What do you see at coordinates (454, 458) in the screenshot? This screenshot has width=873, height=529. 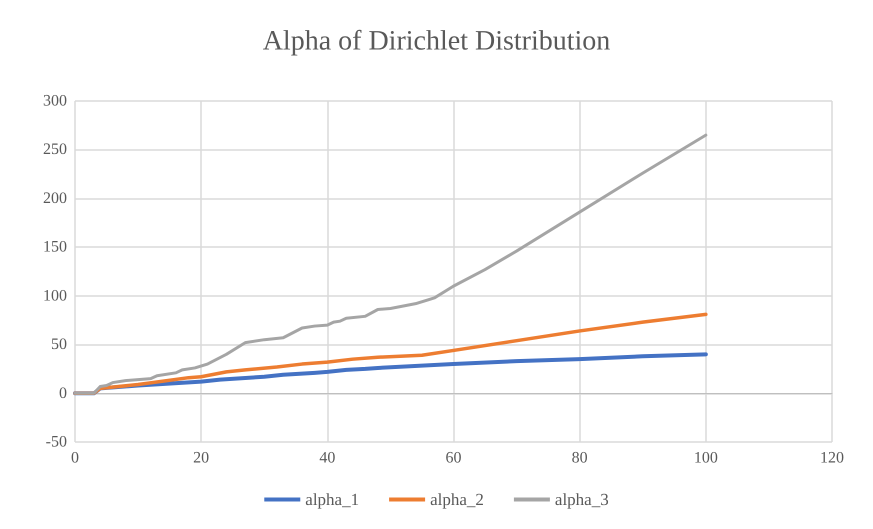 I see `x-tick-label: 60` at bounding box center [454, 458].